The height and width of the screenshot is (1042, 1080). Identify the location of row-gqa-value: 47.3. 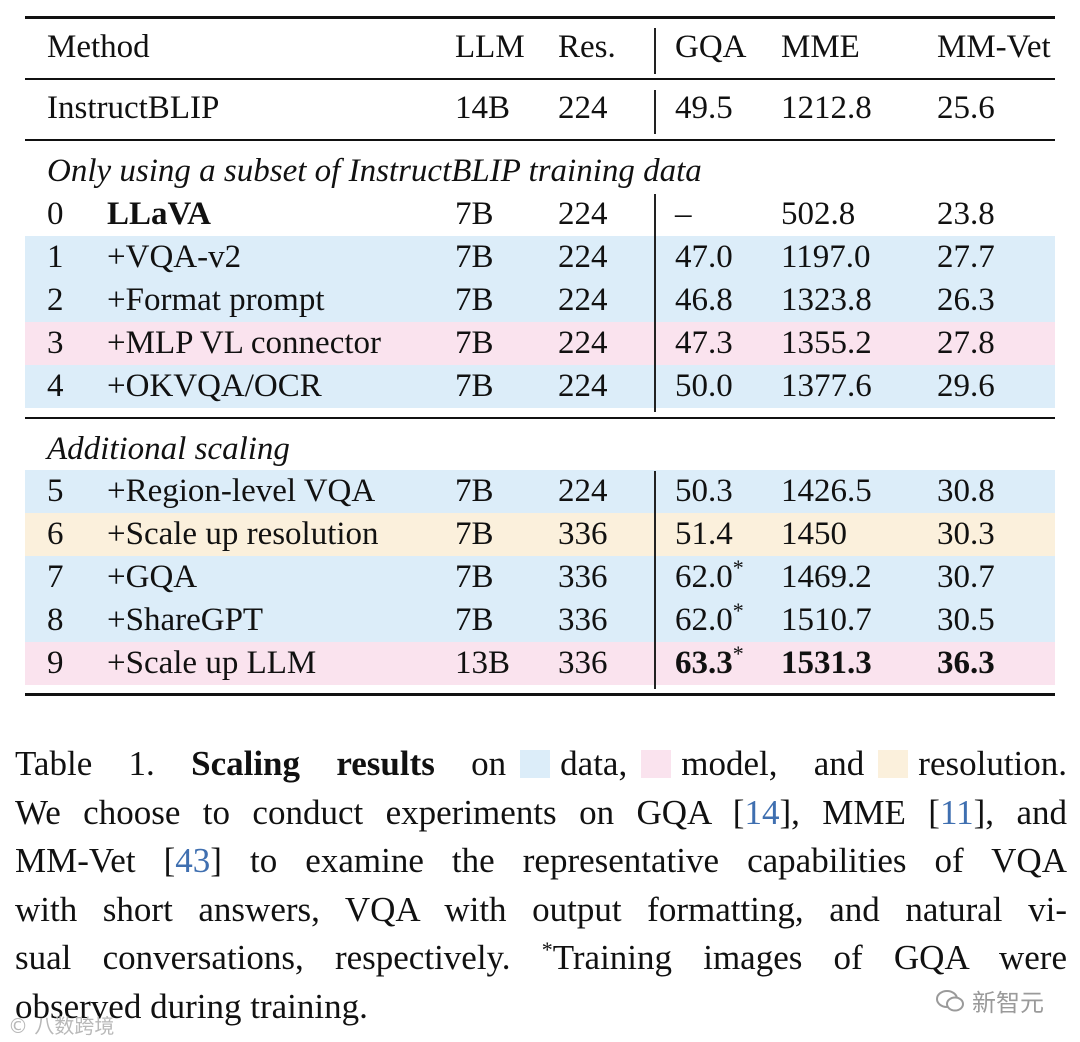
(704, 343).